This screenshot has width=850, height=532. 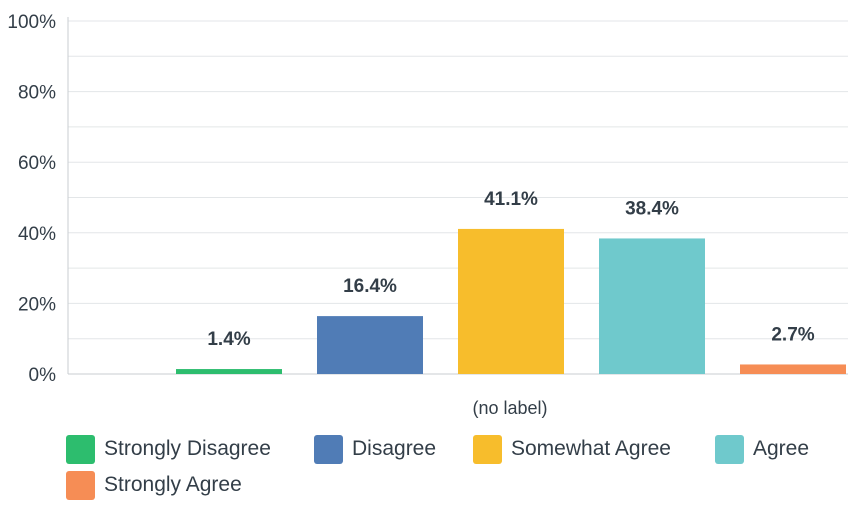 What do you see at coordinates (37, 93) in the screenshot?
I see `y-tick-label: 80%` at bounding box center [37, 93].